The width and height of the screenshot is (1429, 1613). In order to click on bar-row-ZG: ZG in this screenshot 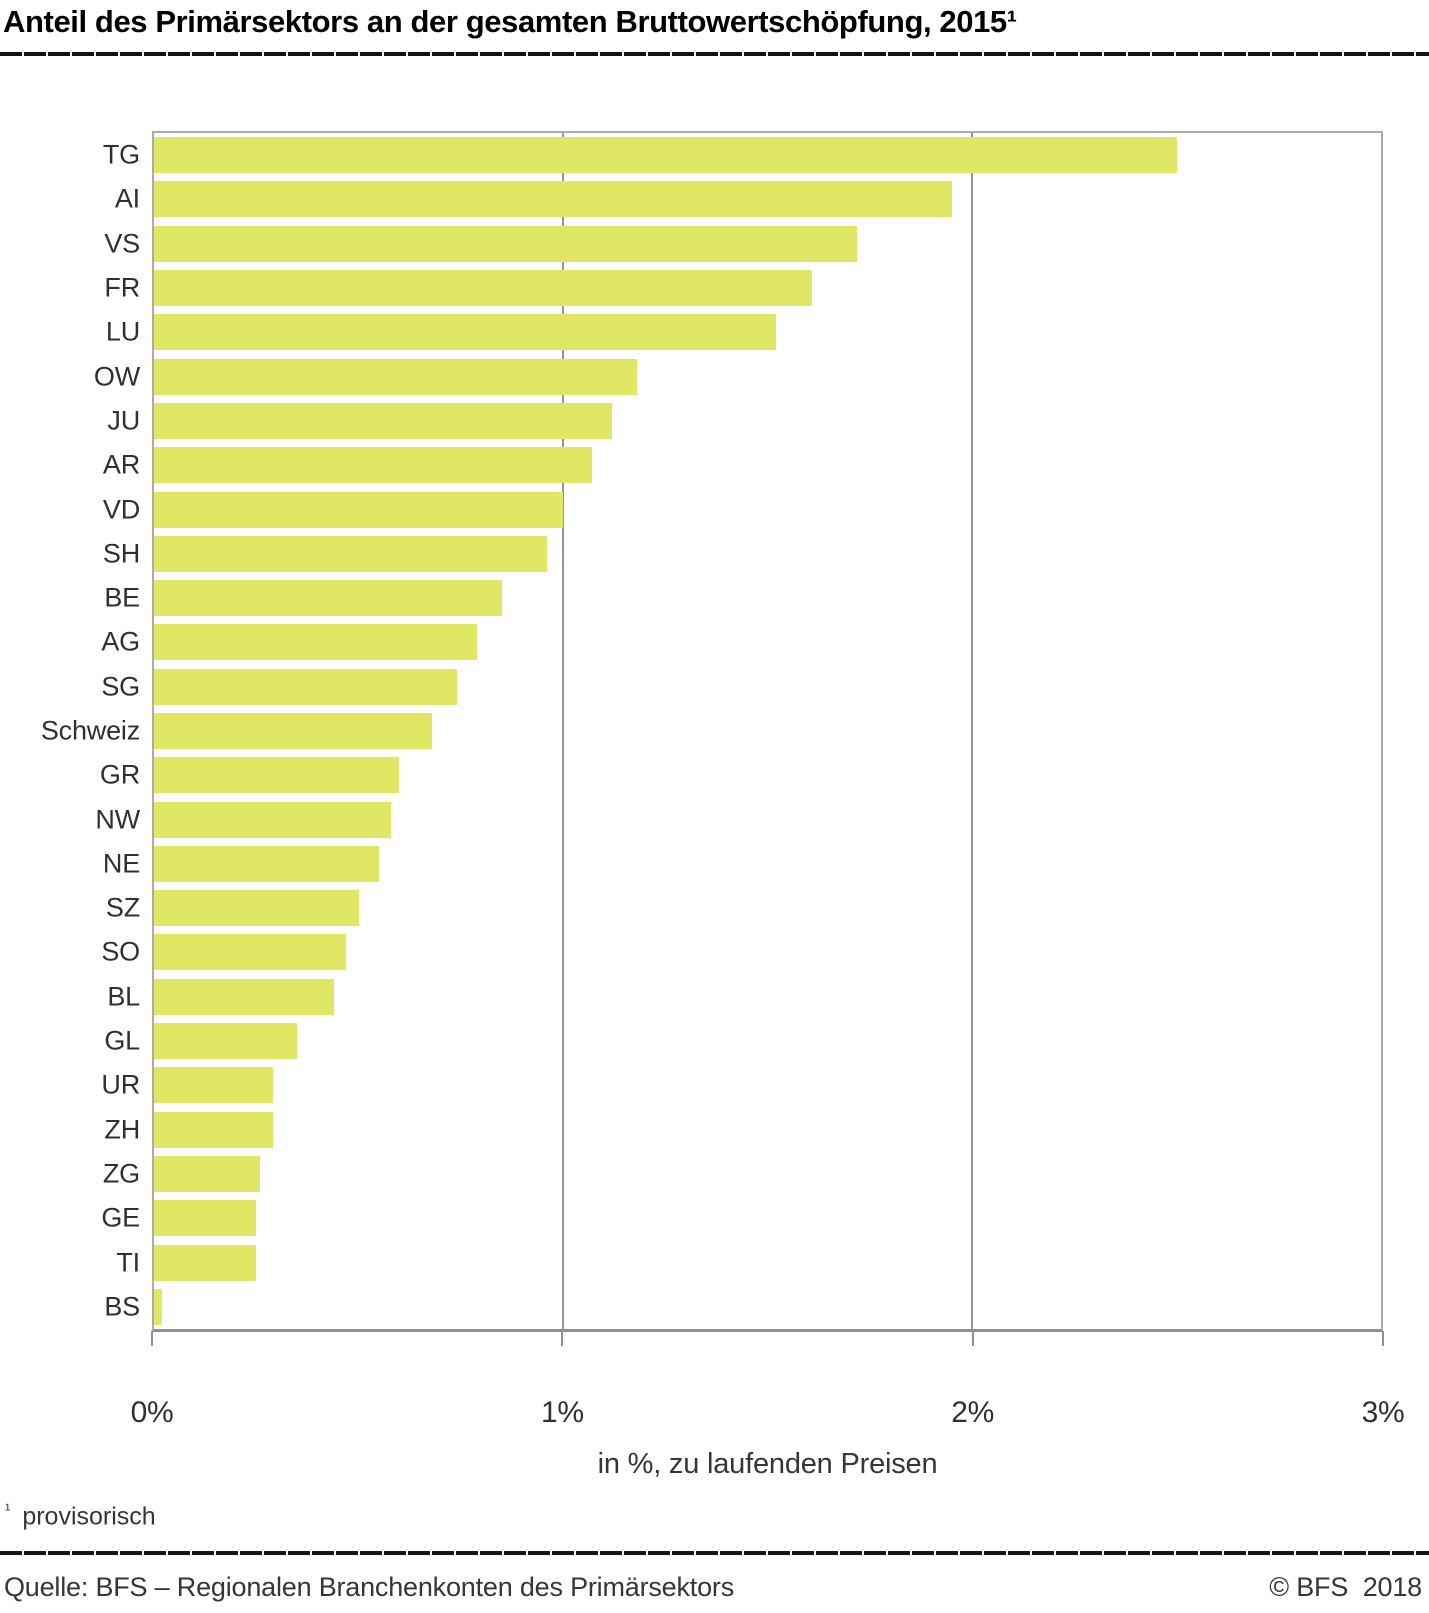, I will do `click(742, 1174)`.